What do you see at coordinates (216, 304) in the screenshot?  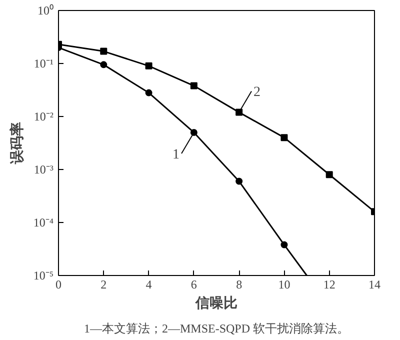 I see `x-axis-title: 信噪比` at bounding box center [216, 304].